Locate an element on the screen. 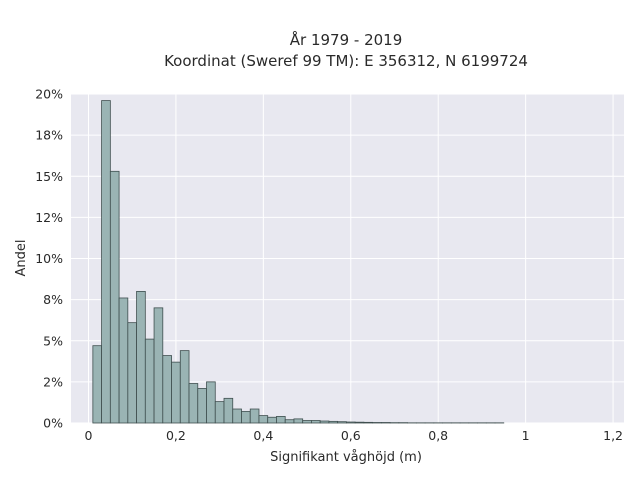 The height and width of the screenshot is (480, 640). y-tick-label: 20% is located at coordinates (49, 94).